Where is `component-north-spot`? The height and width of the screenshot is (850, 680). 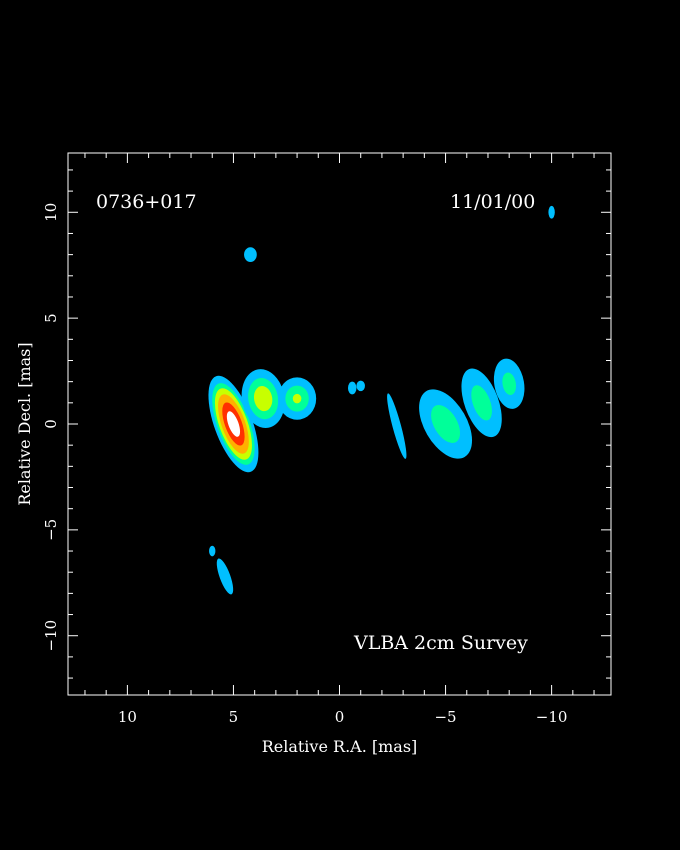
component-north-spot is located at coordinates (250, 255).